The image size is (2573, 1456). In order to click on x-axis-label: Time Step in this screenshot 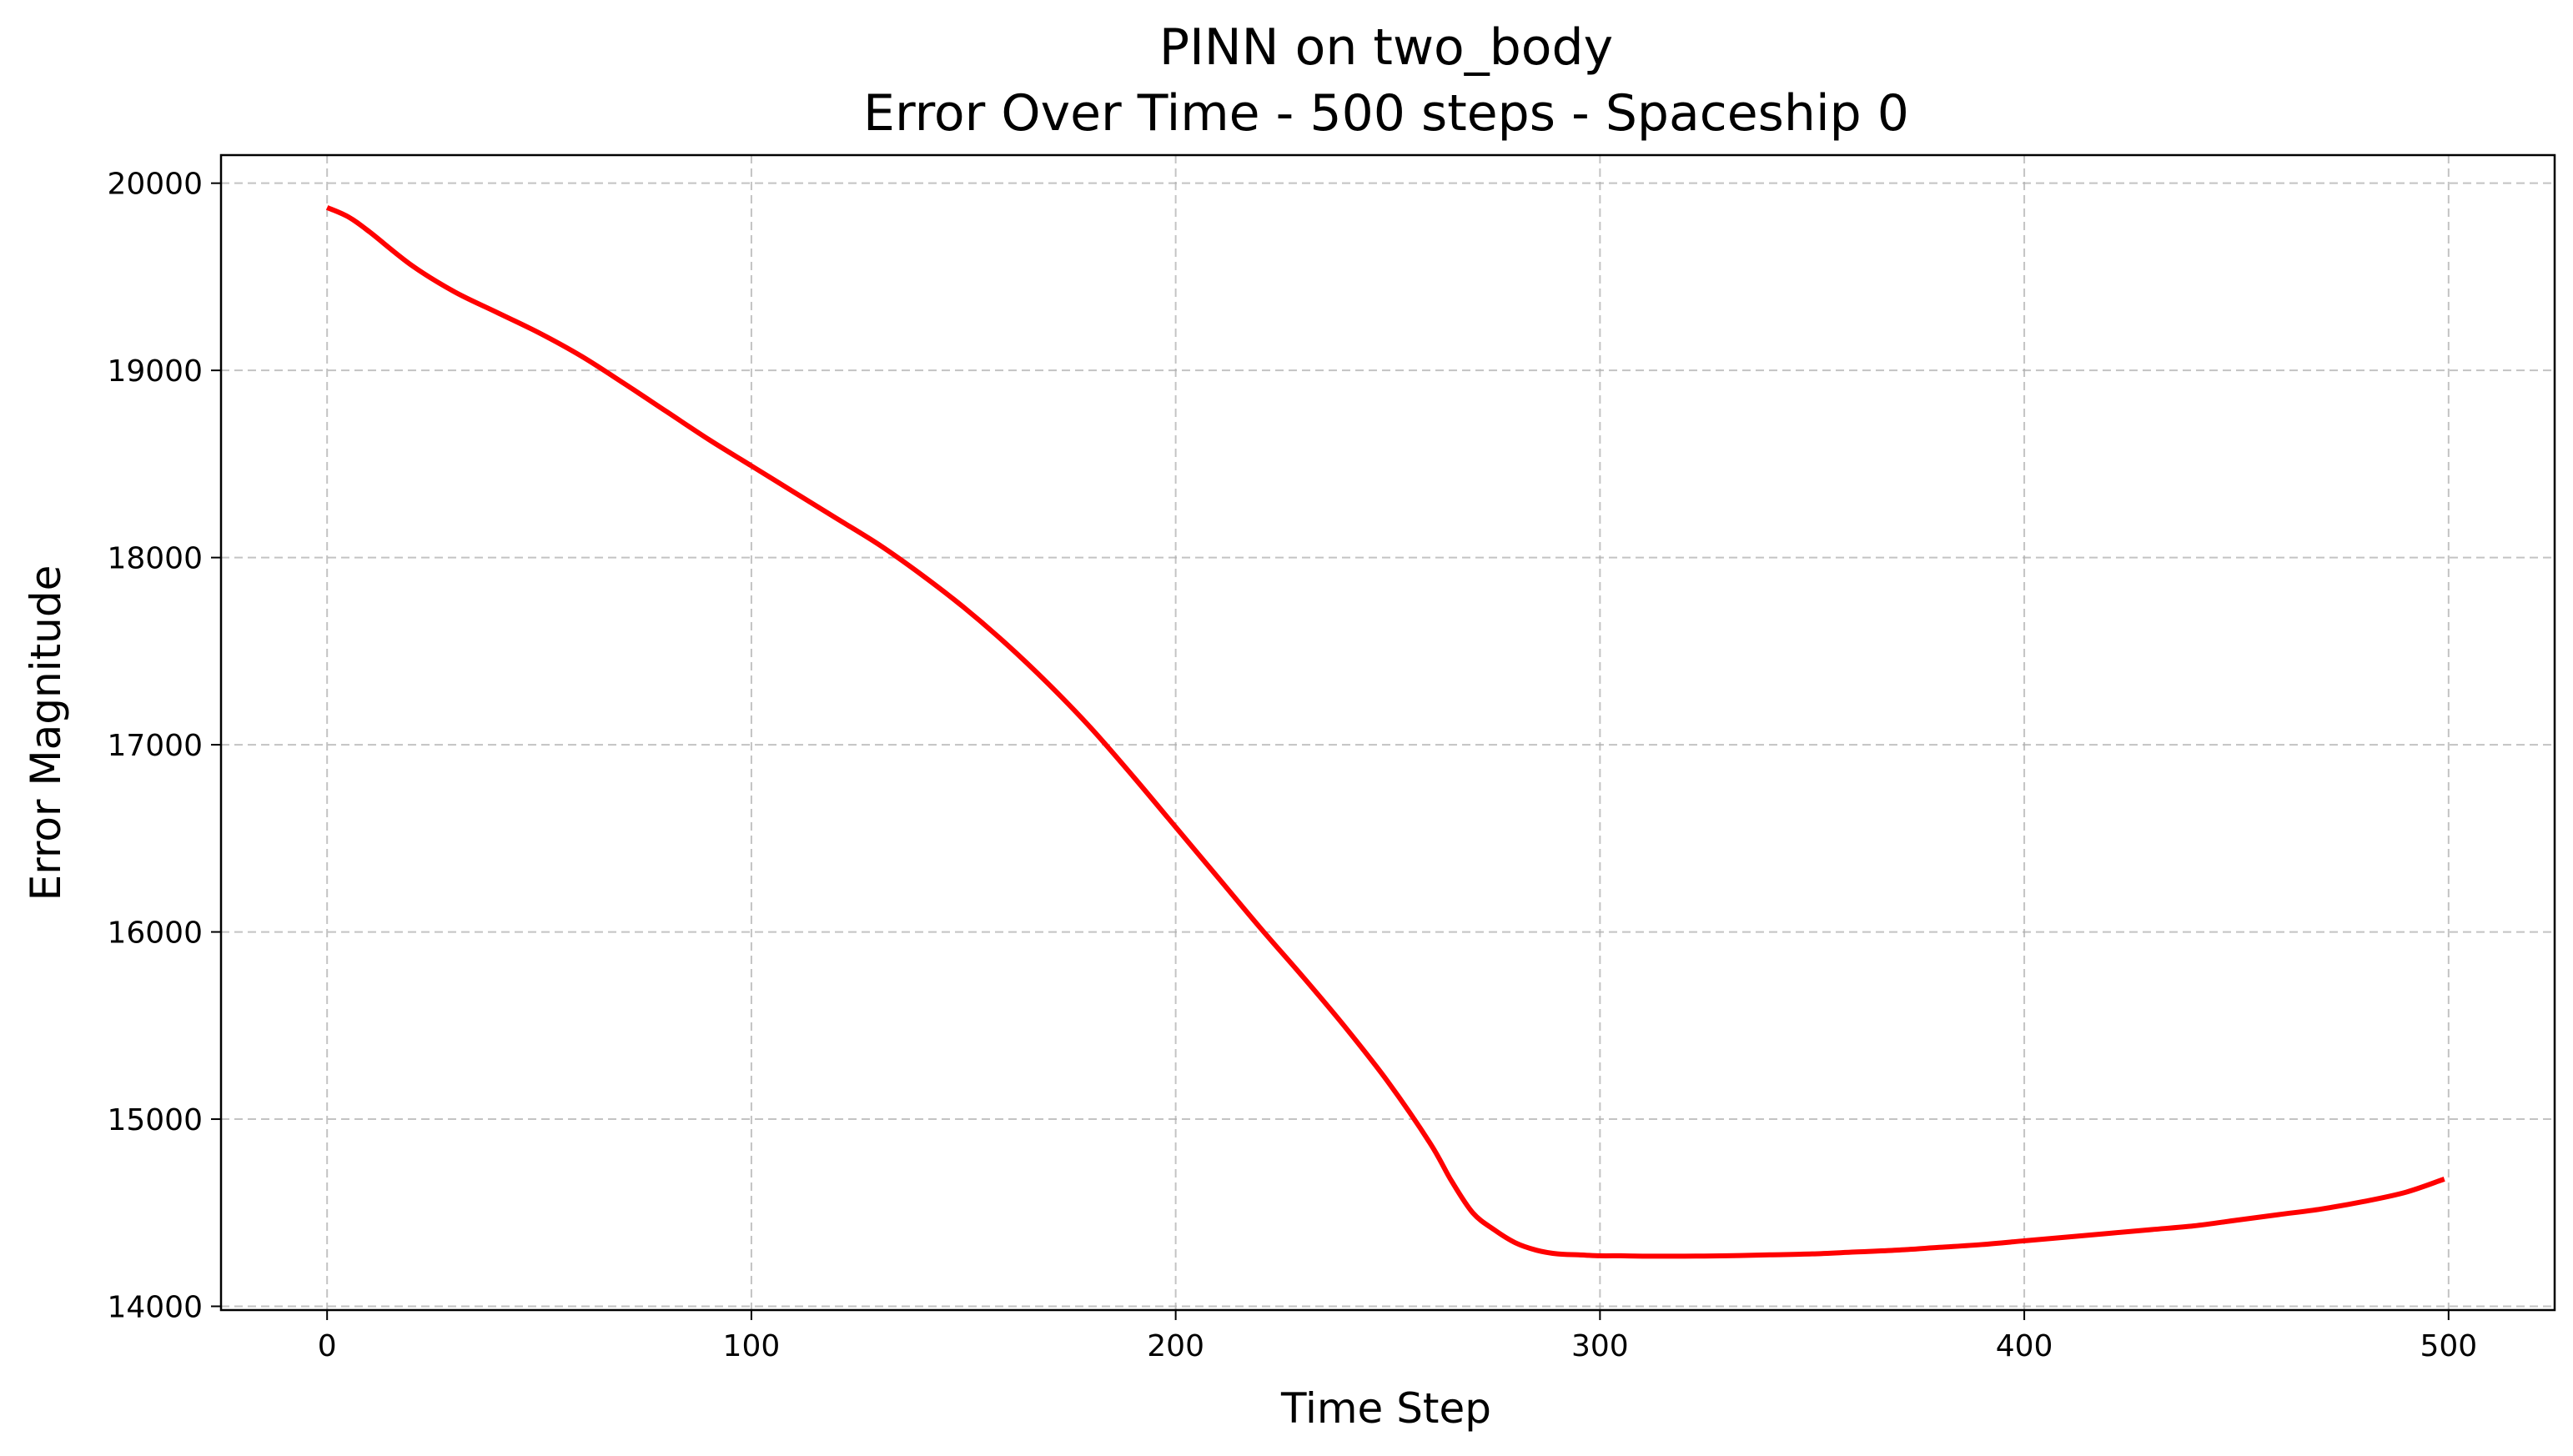, I will do `click(1385, 1408)`.